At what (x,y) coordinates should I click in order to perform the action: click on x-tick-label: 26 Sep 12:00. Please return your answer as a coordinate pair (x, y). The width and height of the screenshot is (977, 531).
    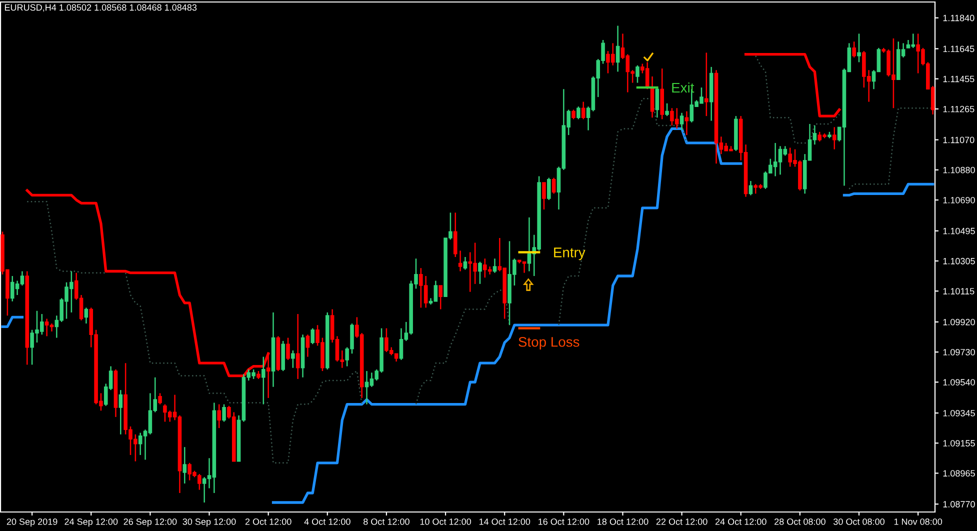
    Looking at the image, I should click on (150, 522).